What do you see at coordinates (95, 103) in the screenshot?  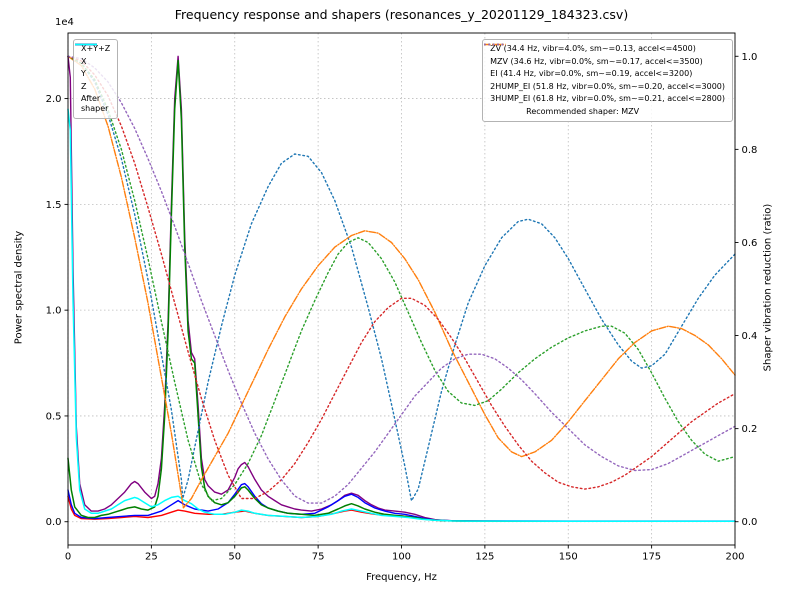 I see `legend-label-after-shaper: After shaper` at bounding box center [95, 103].